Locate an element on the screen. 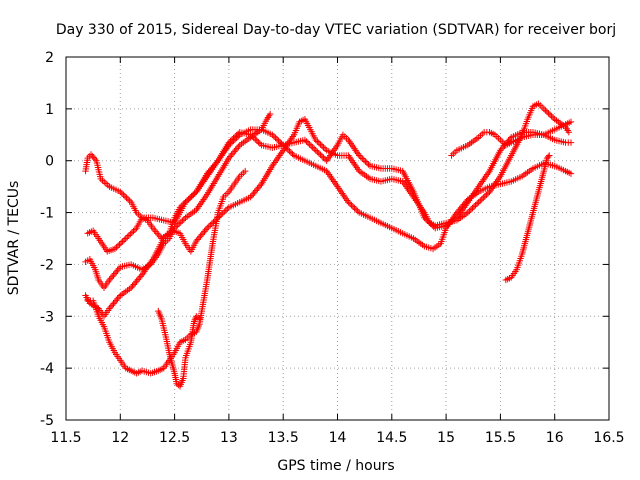  x-tick-label: 15.5 is located at coordinates (500, 438).